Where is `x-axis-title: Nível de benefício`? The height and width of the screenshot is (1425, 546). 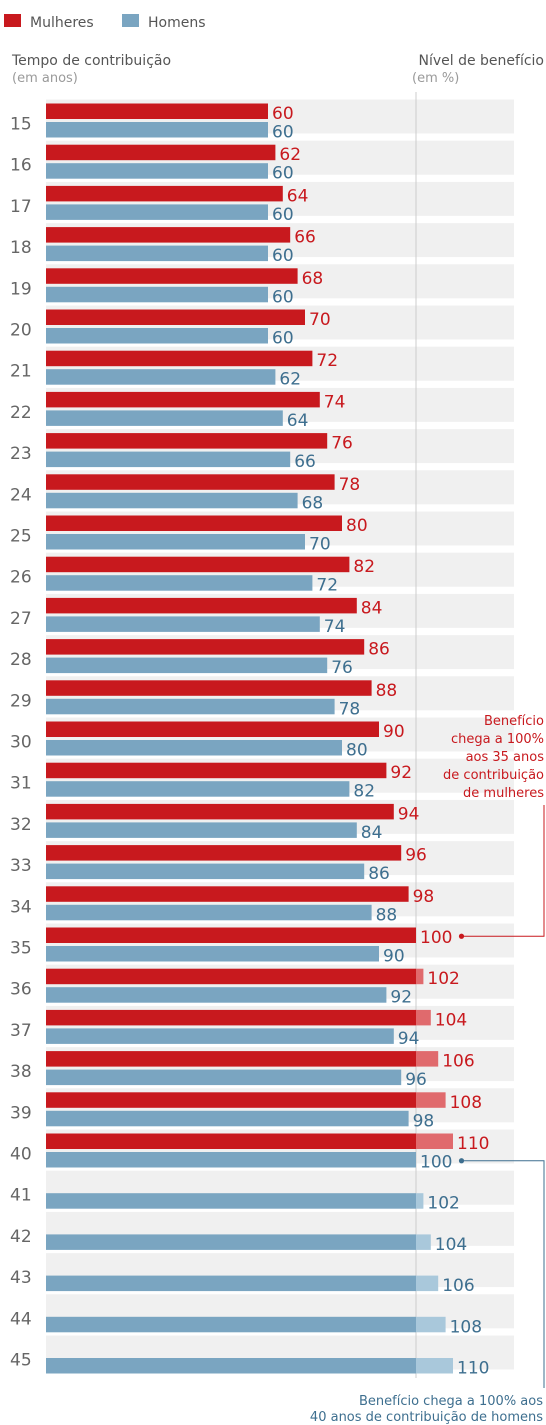
x-axis-title: Nível de benefício is located at coordinates (481, 61).